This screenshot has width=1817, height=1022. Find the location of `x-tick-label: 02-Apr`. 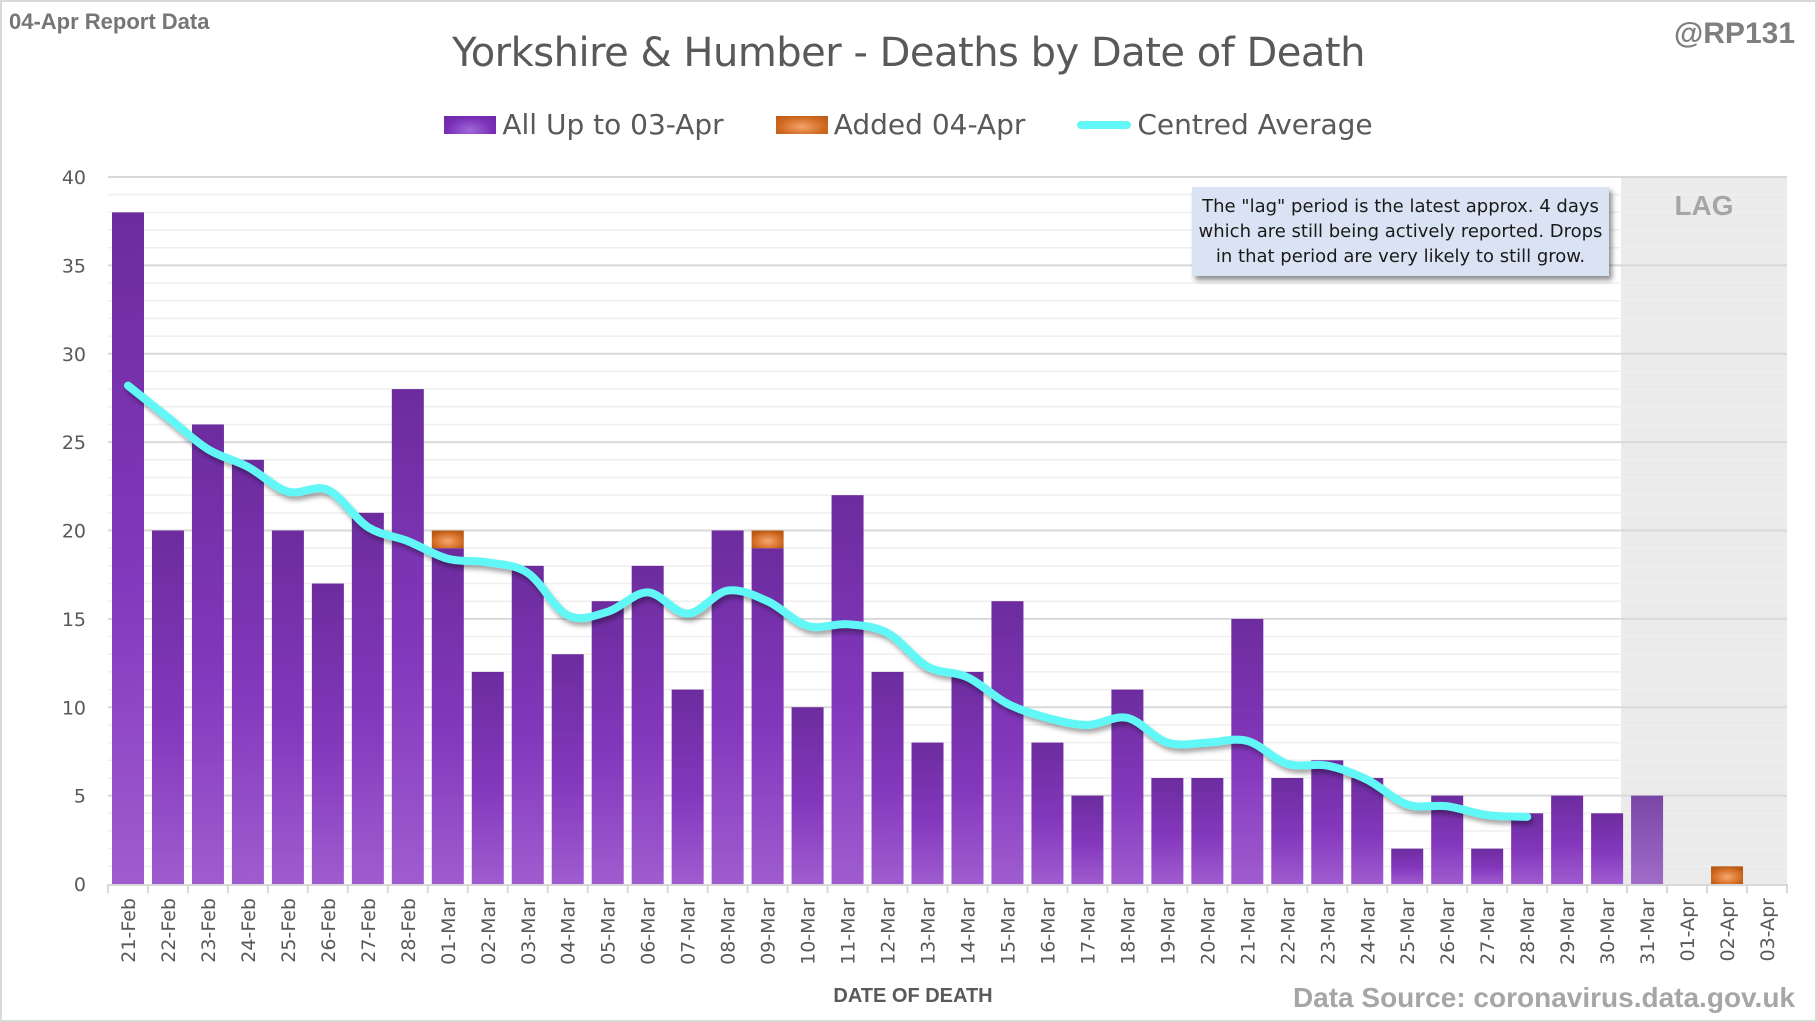

x-tick-label: 02-Apr is located at coordinates (1728, 930).